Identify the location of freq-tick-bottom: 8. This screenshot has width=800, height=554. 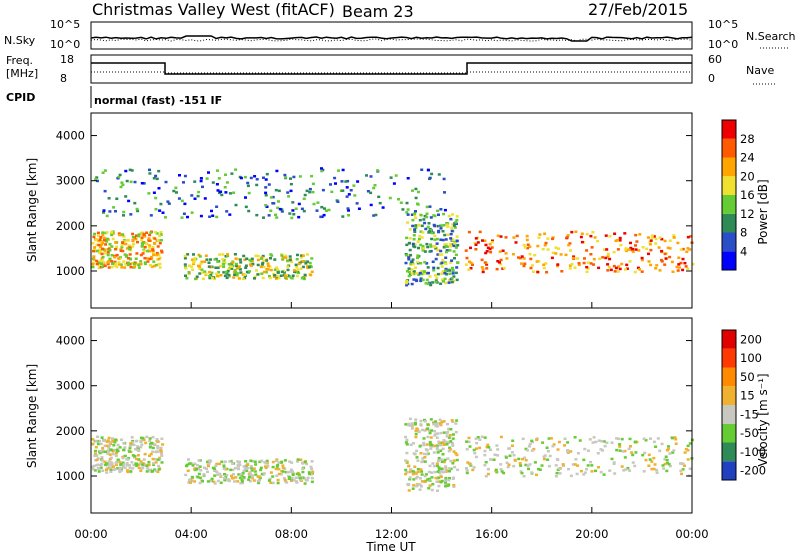
(63, 78).